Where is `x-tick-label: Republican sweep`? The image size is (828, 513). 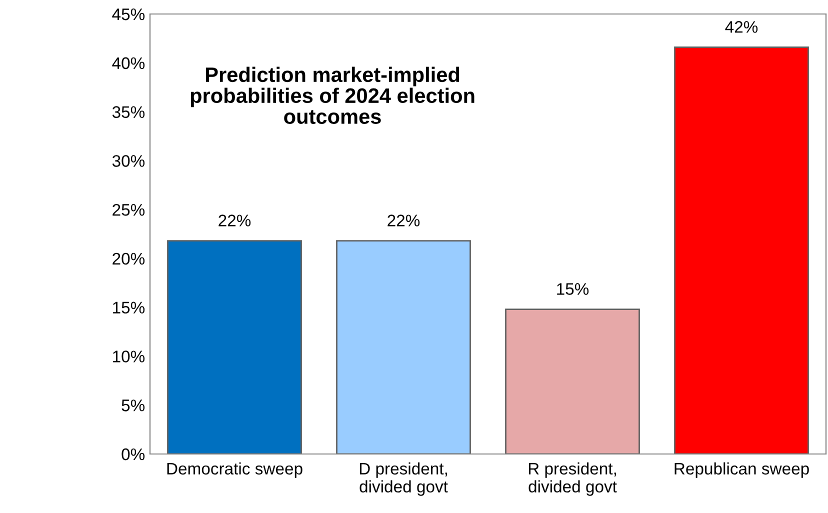 x-tick-label: Republican sweep is located at coordinates (741, 470).